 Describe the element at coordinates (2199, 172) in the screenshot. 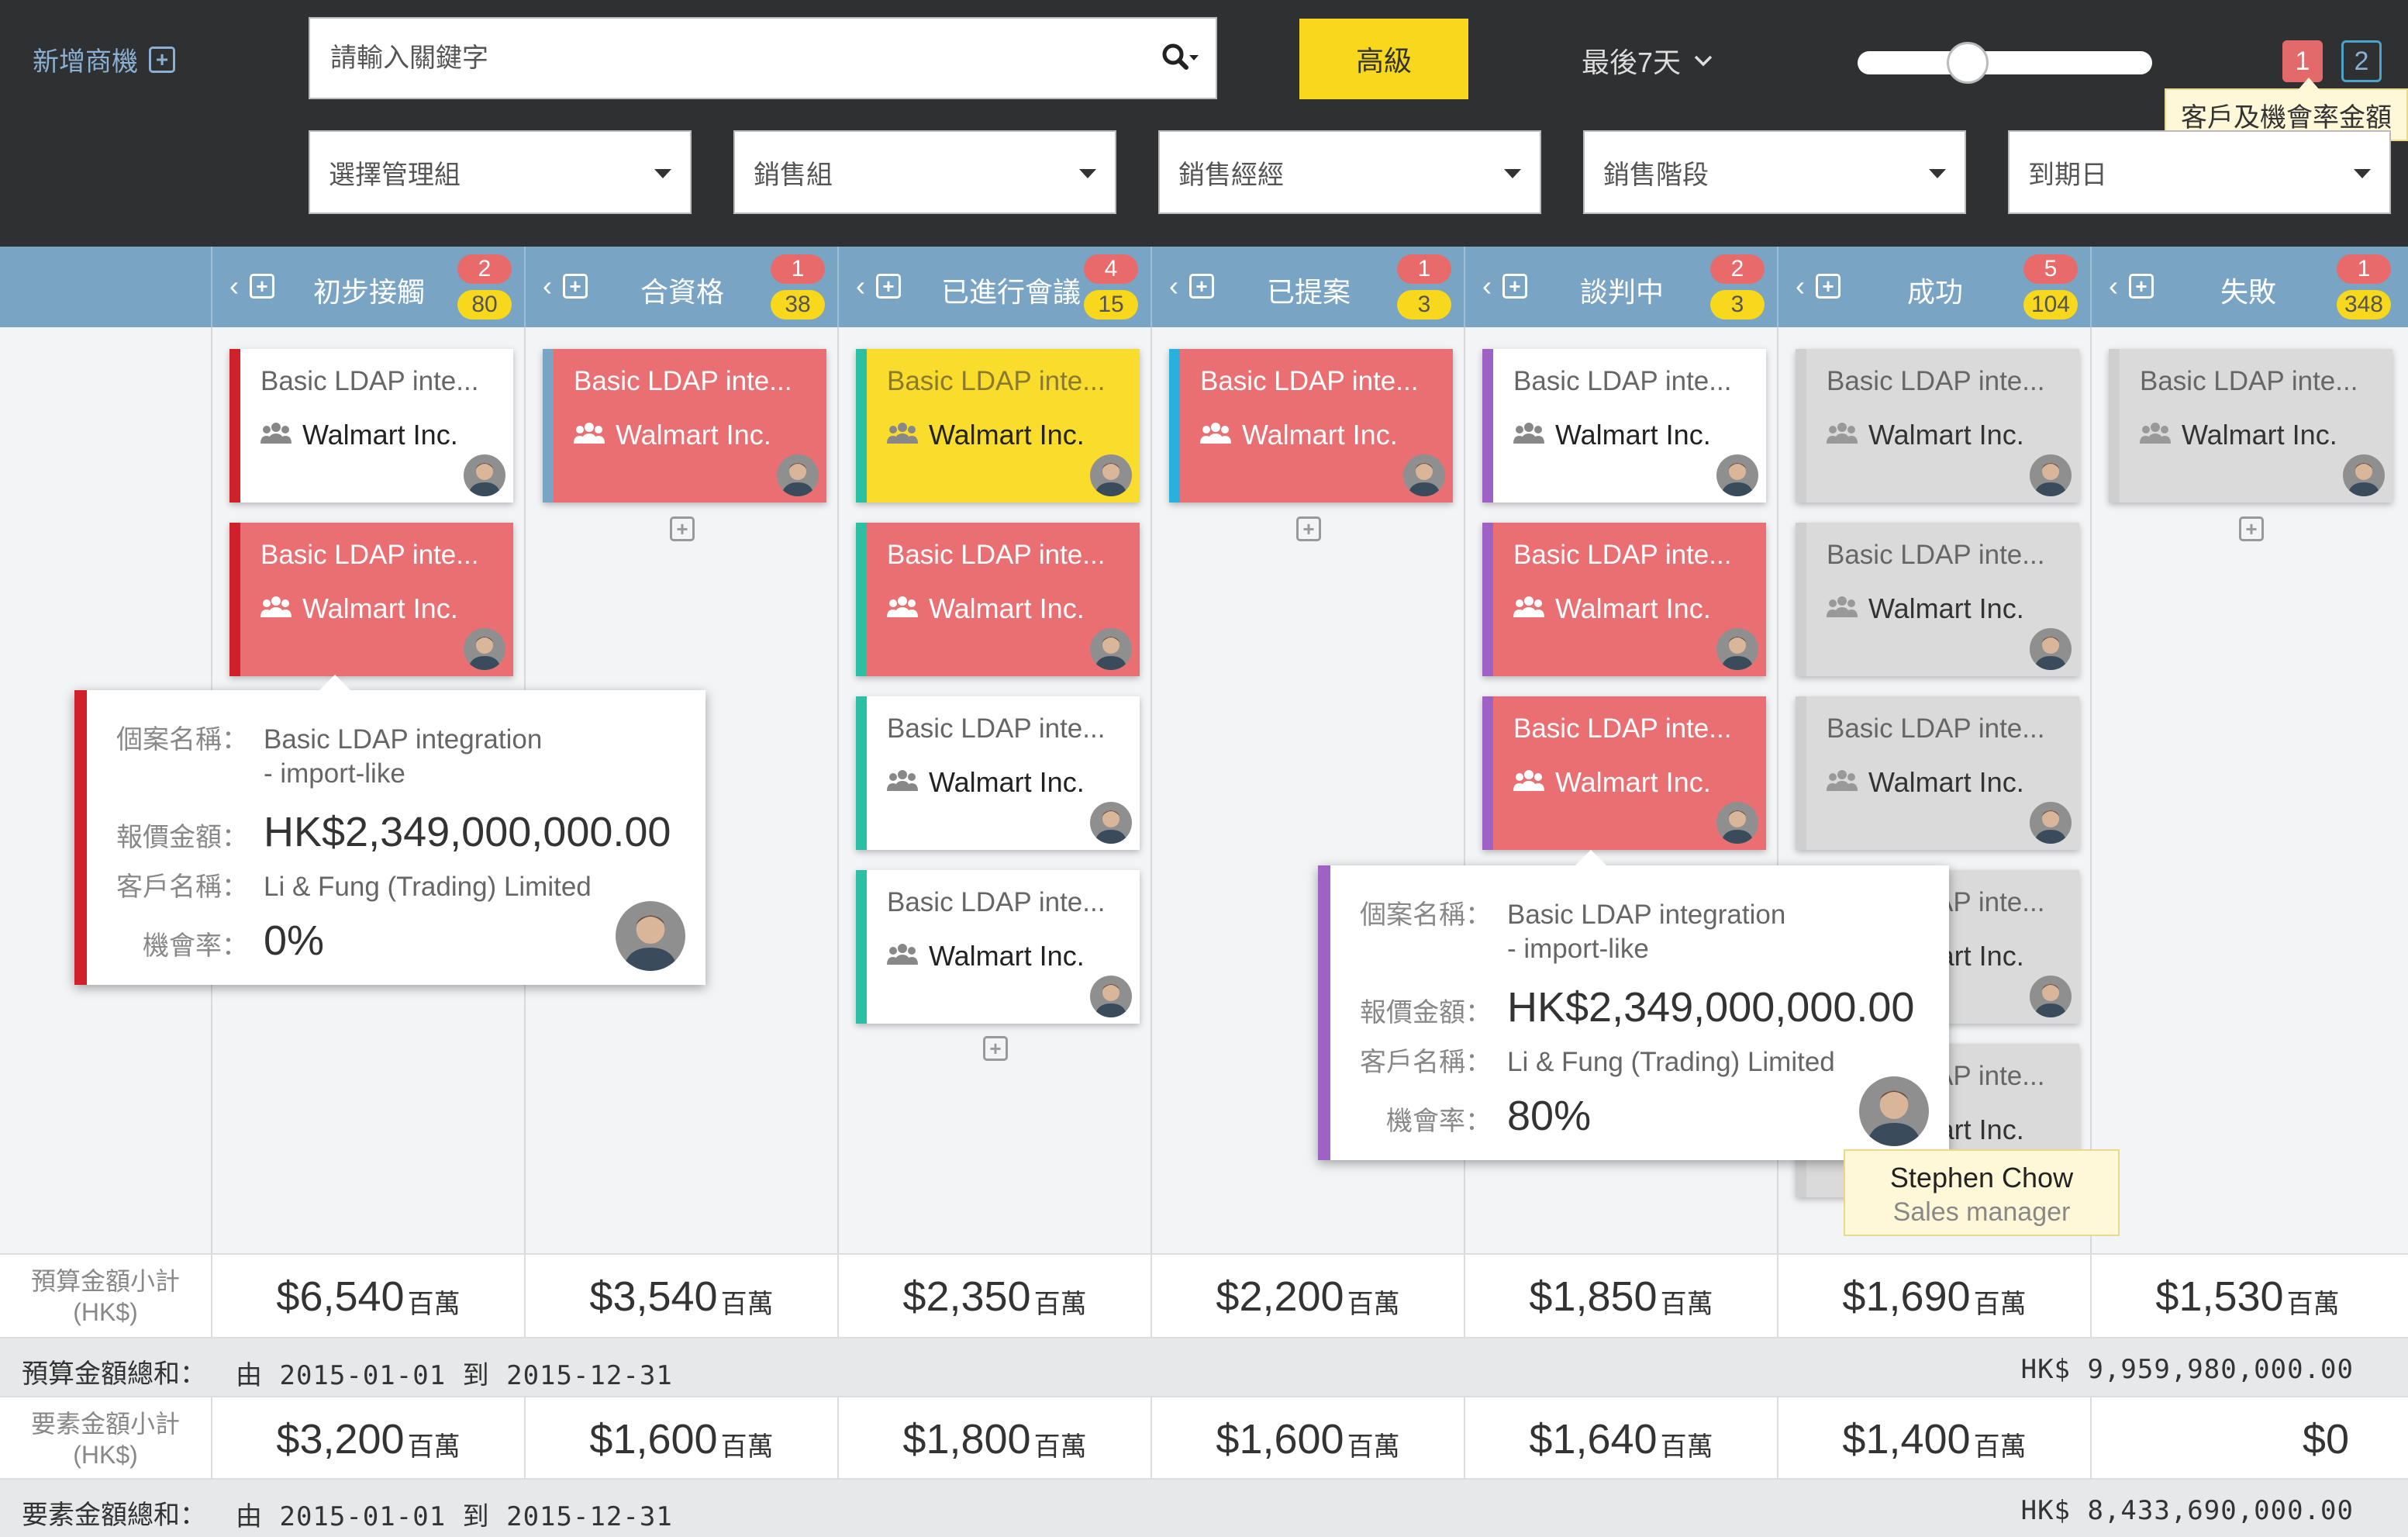

I see `due-date-select: 到期日` at that location.